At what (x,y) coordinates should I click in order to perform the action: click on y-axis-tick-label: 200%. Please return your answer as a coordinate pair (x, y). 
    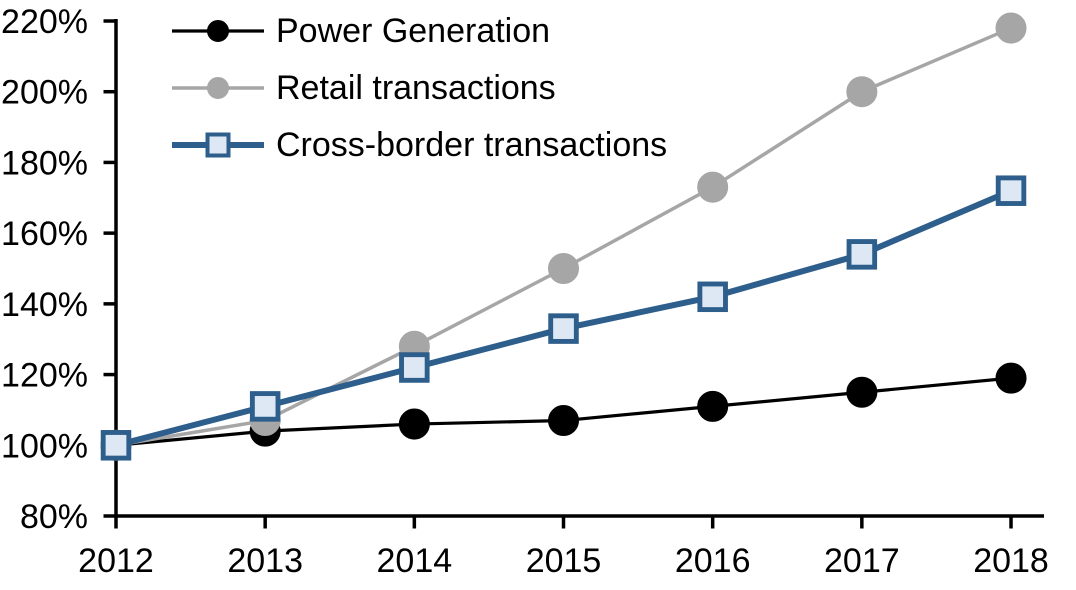
    Looking at the image, I should click on (44, 93).